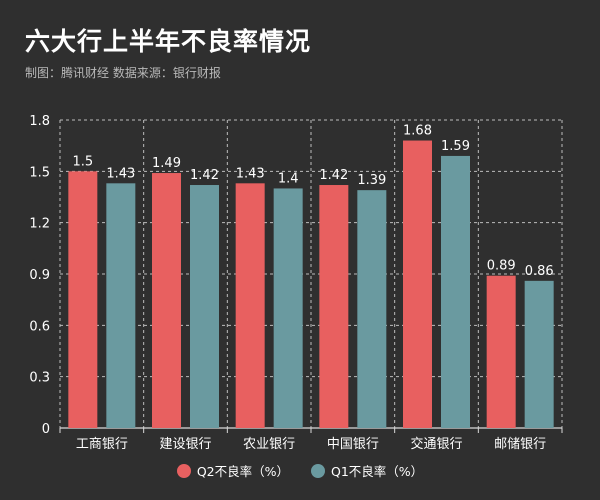  I want to click on legend-item-q1: Q1不良率（%）, so click(367, 470).